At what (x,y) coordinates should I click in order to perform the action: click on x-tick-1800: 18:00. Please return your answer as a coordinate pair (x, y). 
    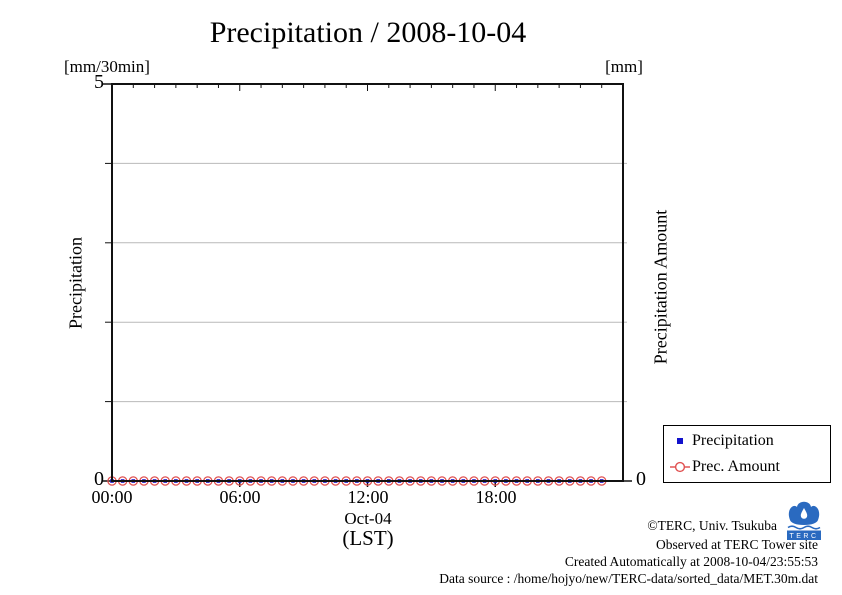
    Looking at the image, I should click on (496, 497).